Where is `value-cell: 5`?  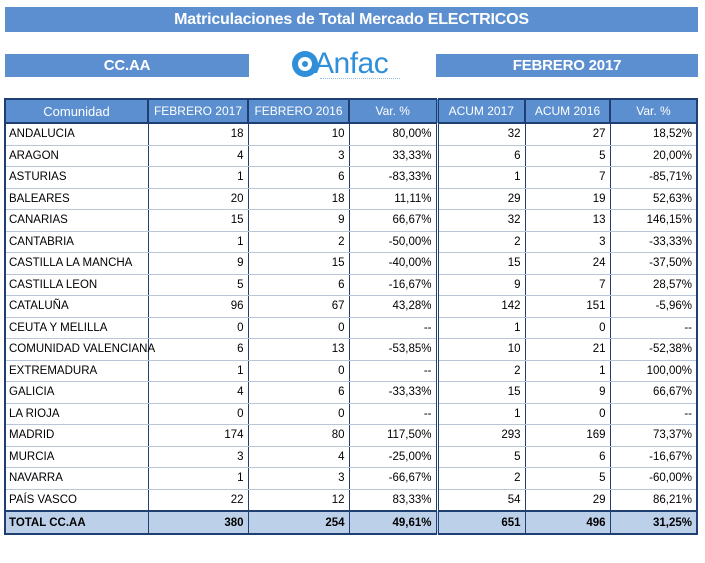
value-cell: 5 is located at coordinates (567, 478).